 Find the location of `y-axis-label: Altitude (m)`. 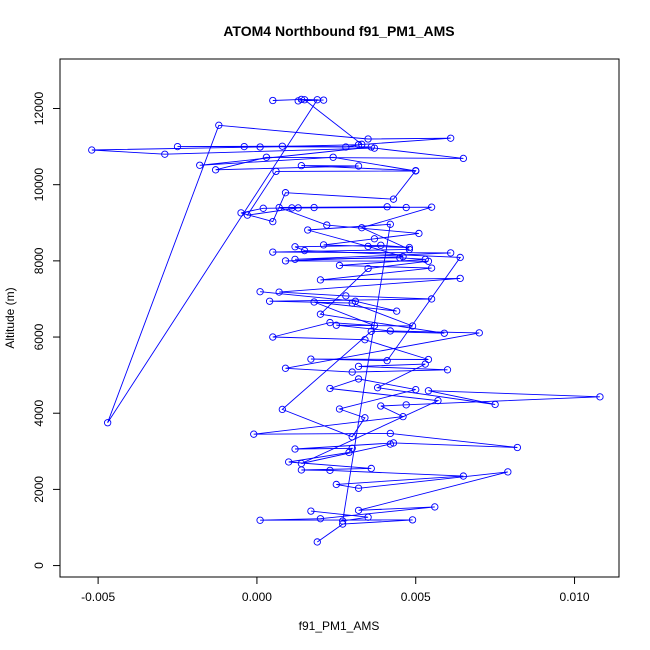

y-axis-label: Altitude (m) is located at coordinates (10, 317).